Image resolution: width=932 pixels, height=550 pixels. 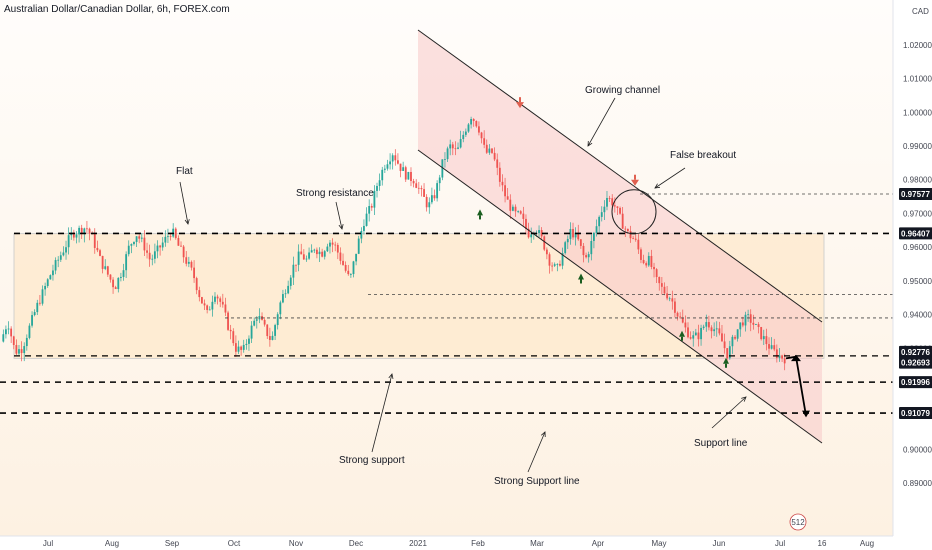 I want to click on flat-pointer-head, so click(x=187, y=222).